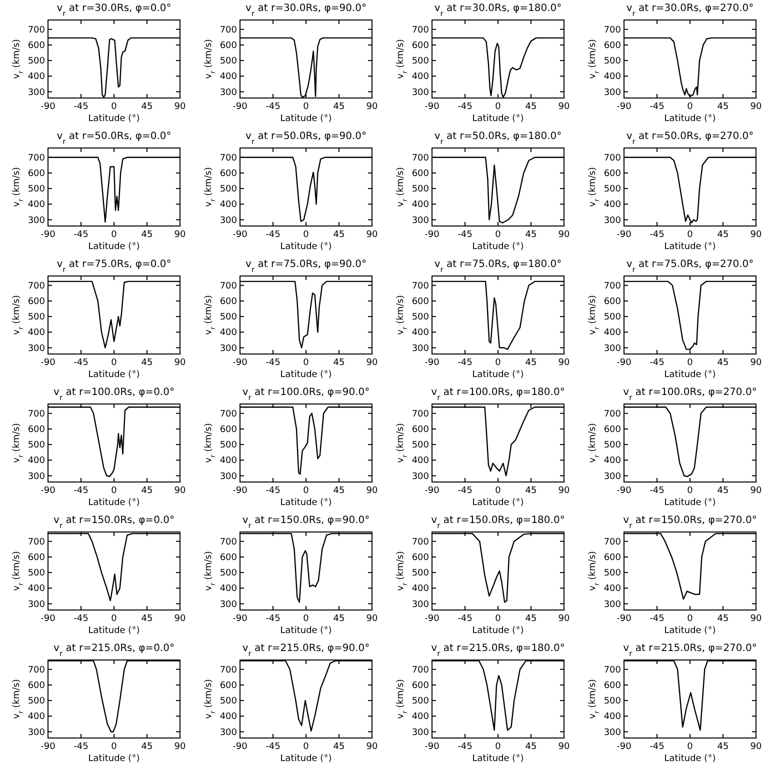  What do you see at coordinates (690, 138) in the screenshot?
I see `chart-title: v$_{r}$ at r=50.0Rs, φ=270.0°` at bounding box center [690, 138].